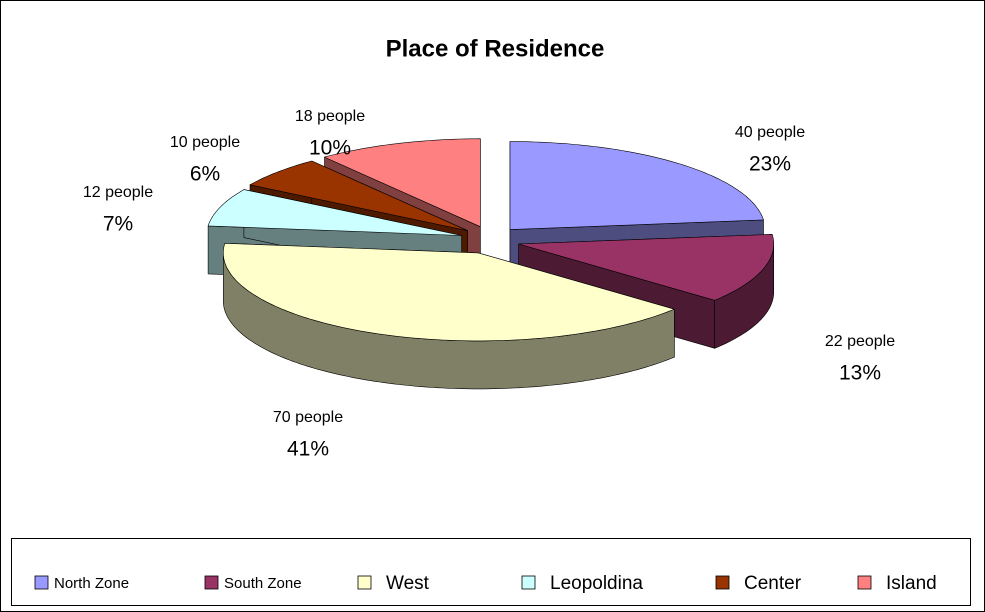 The height and width of the screenshot is (612, 985). Describe the element at coordinates (308, 449) in the screenshot. I see `data-label-percent: 41%` at that location.